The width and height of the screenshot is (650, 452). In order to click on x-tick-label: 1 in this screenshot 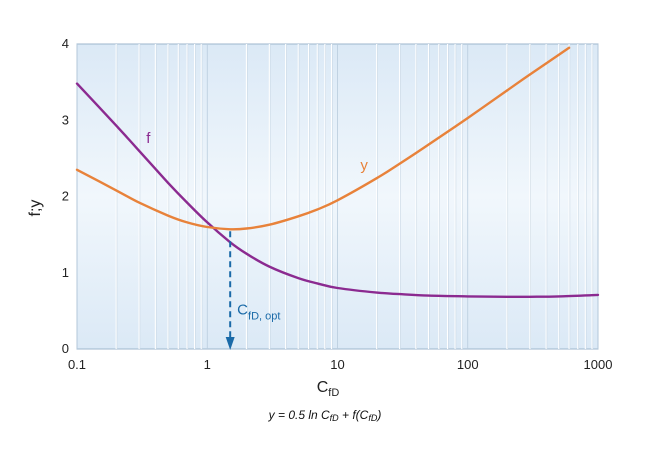, I will do `click(207, 364)`.